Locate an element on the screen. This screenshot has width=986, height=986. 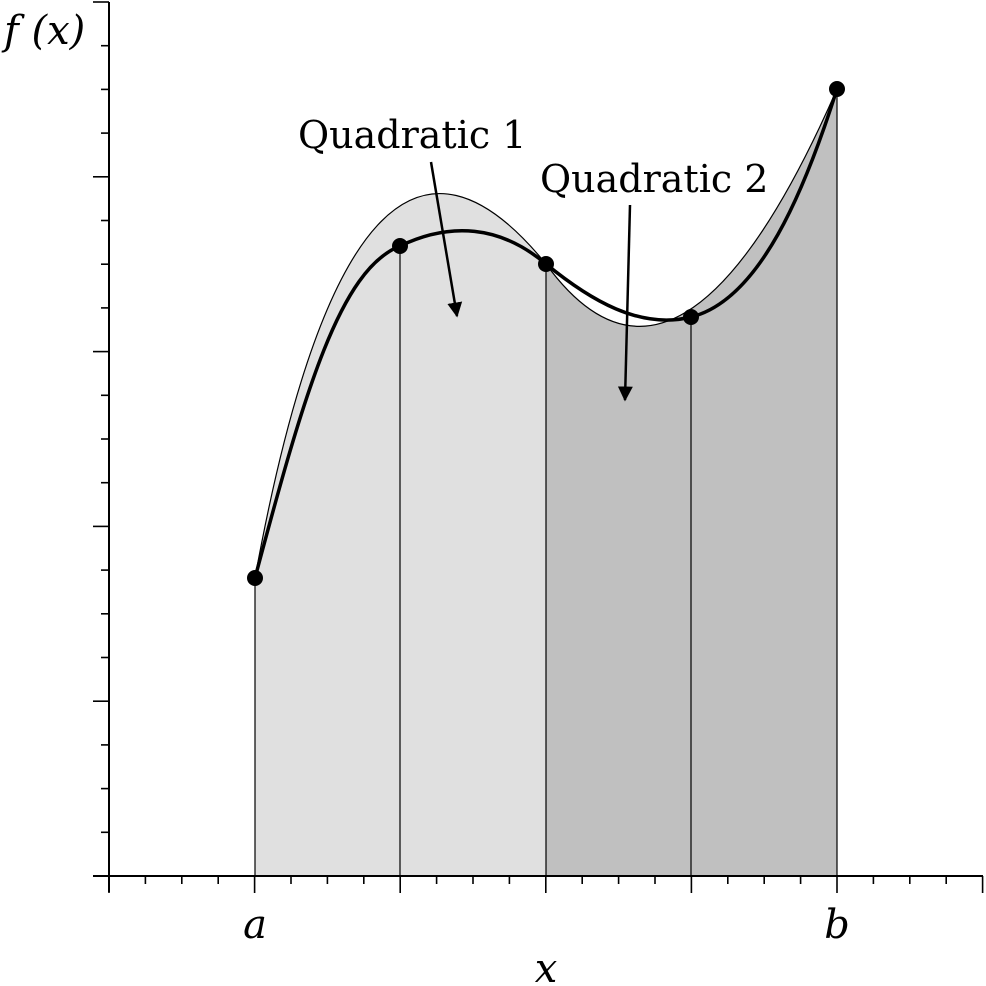
x-tick-label-a: a is located at coordinates (255, 925).